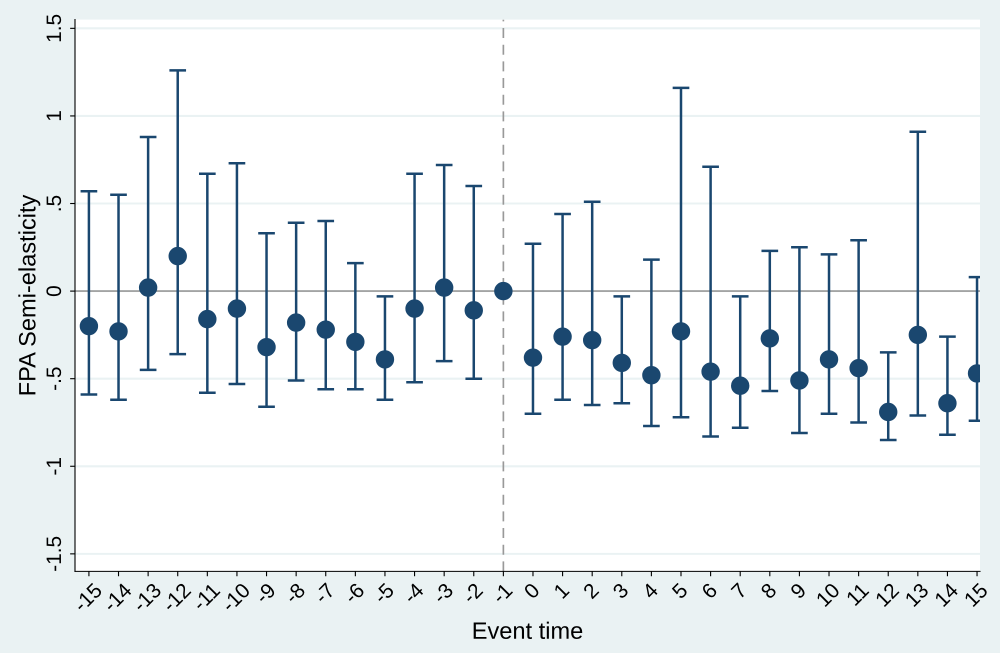 This screenshot has width=1000, height=653. I want to click on y-tick-label: 0, so click(54, 291).